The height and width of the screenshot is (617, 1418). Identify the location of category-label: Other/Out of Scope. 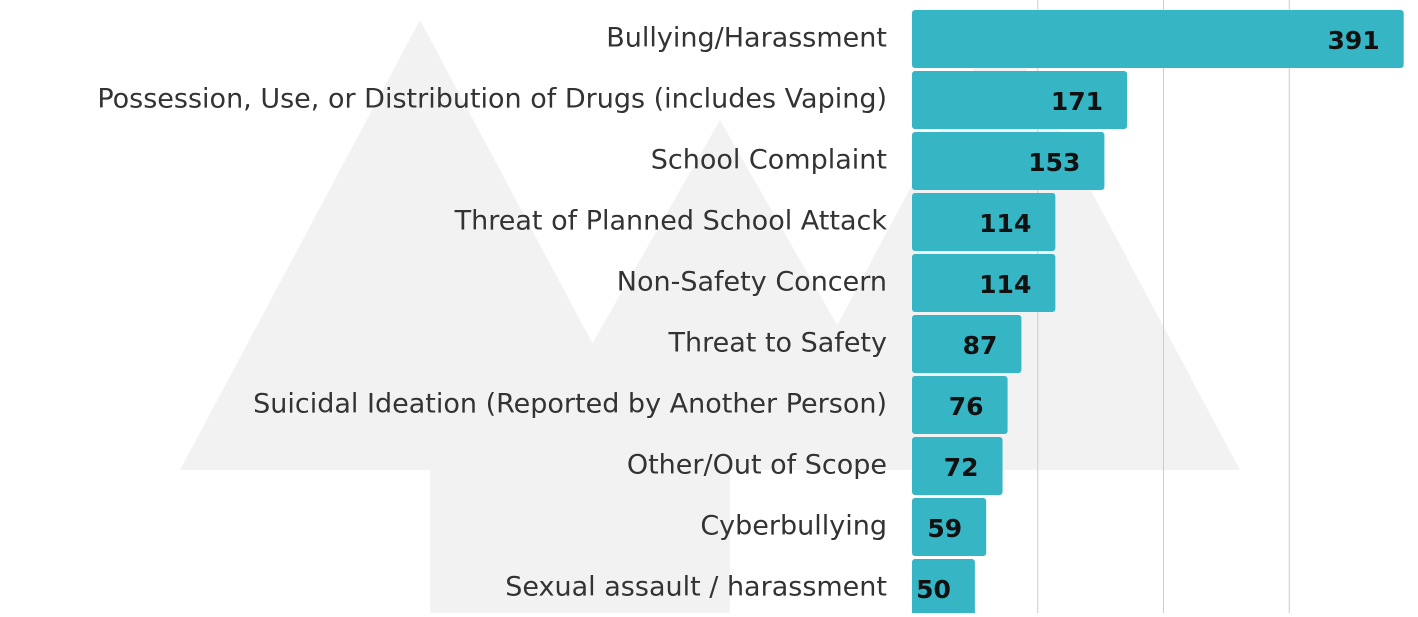
(757, 465).